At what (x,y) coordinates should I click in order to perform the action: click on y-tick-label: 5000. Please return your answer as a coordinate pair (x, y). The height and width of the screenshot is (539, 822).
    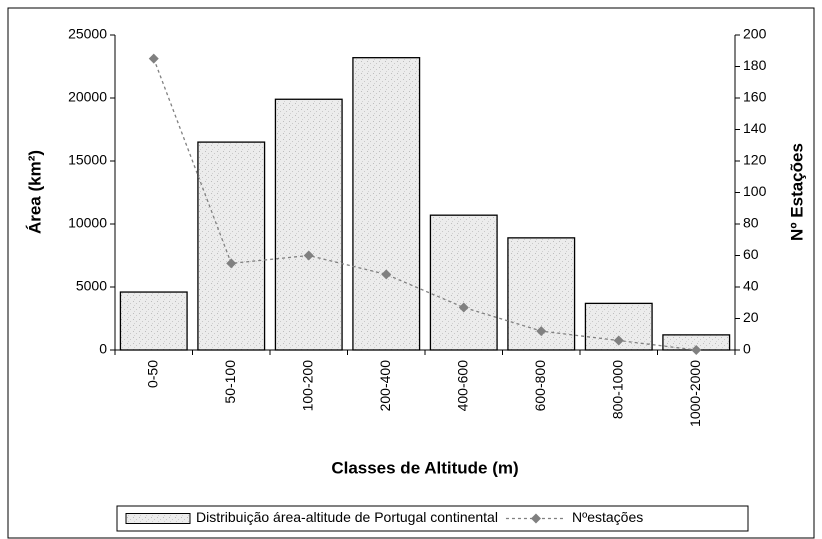
    Looking at the image, I should click on (91, 286).